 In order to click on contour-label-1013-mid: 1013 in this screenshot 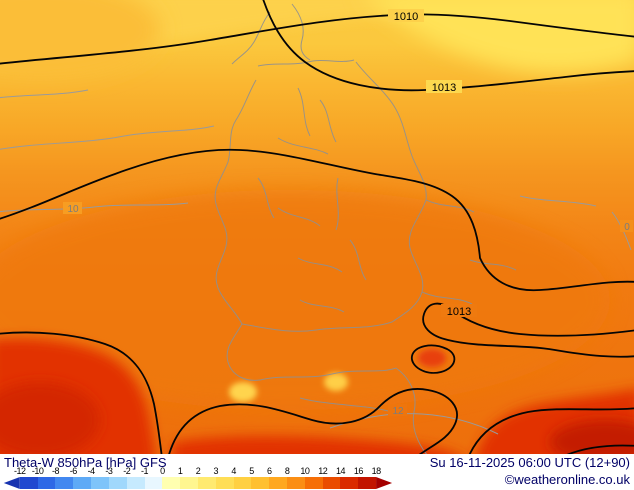, I will do `click(459, 311)`.